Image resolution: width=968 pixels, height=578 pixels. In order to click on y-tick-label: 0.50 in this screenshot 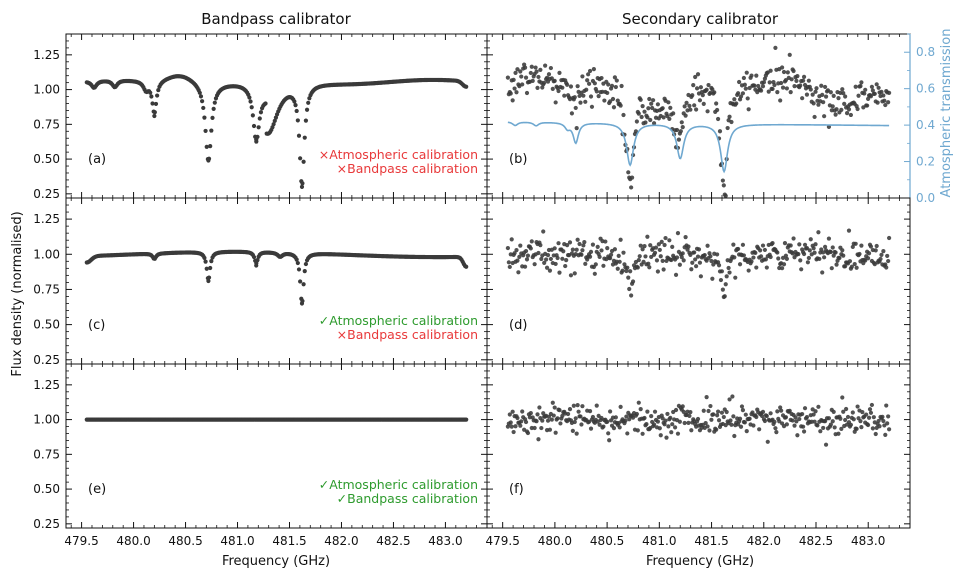, I will do `click(46, 159)`.